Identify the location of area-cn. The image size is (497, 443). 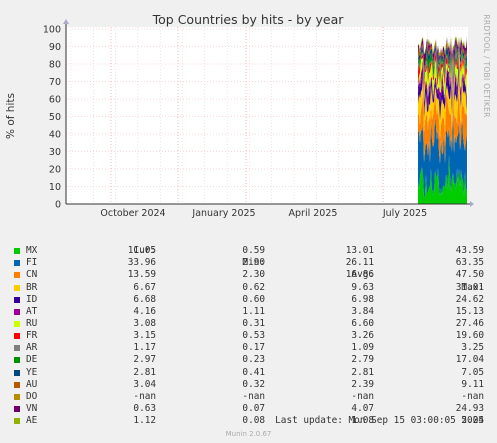
(442, 127).